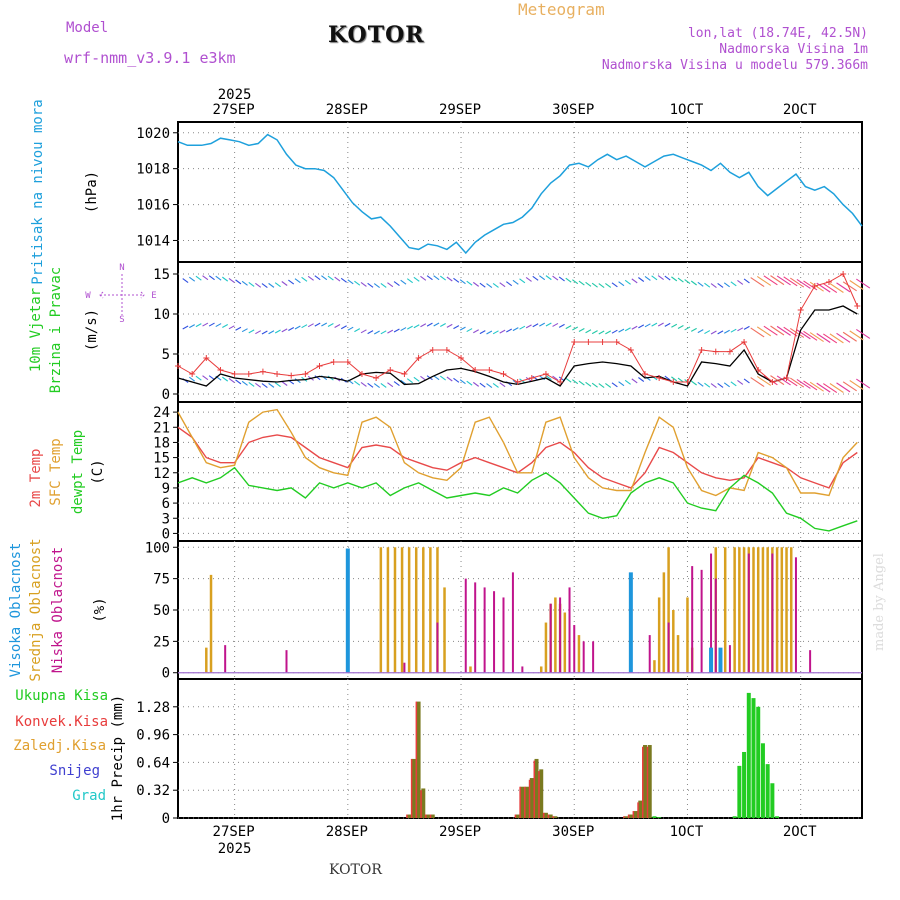 The width and height of the screenshot is (900, 900). Describe the element at coordinates (122, 294) in the screenshot. I see `compass-rose` at that location.